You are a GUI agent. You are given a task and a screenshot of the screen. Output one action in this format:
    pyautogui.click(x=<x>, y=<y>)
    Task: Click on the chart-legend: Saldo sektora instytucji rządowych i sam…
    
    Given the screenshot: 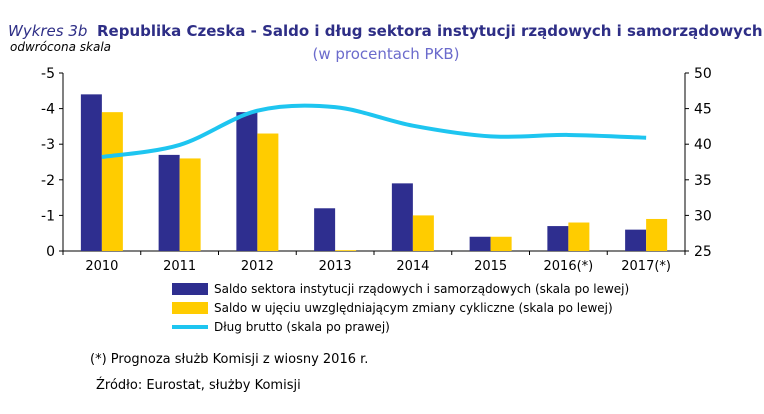 What is the action you would take?
    pyautogui.click(x=400, y=308)
    